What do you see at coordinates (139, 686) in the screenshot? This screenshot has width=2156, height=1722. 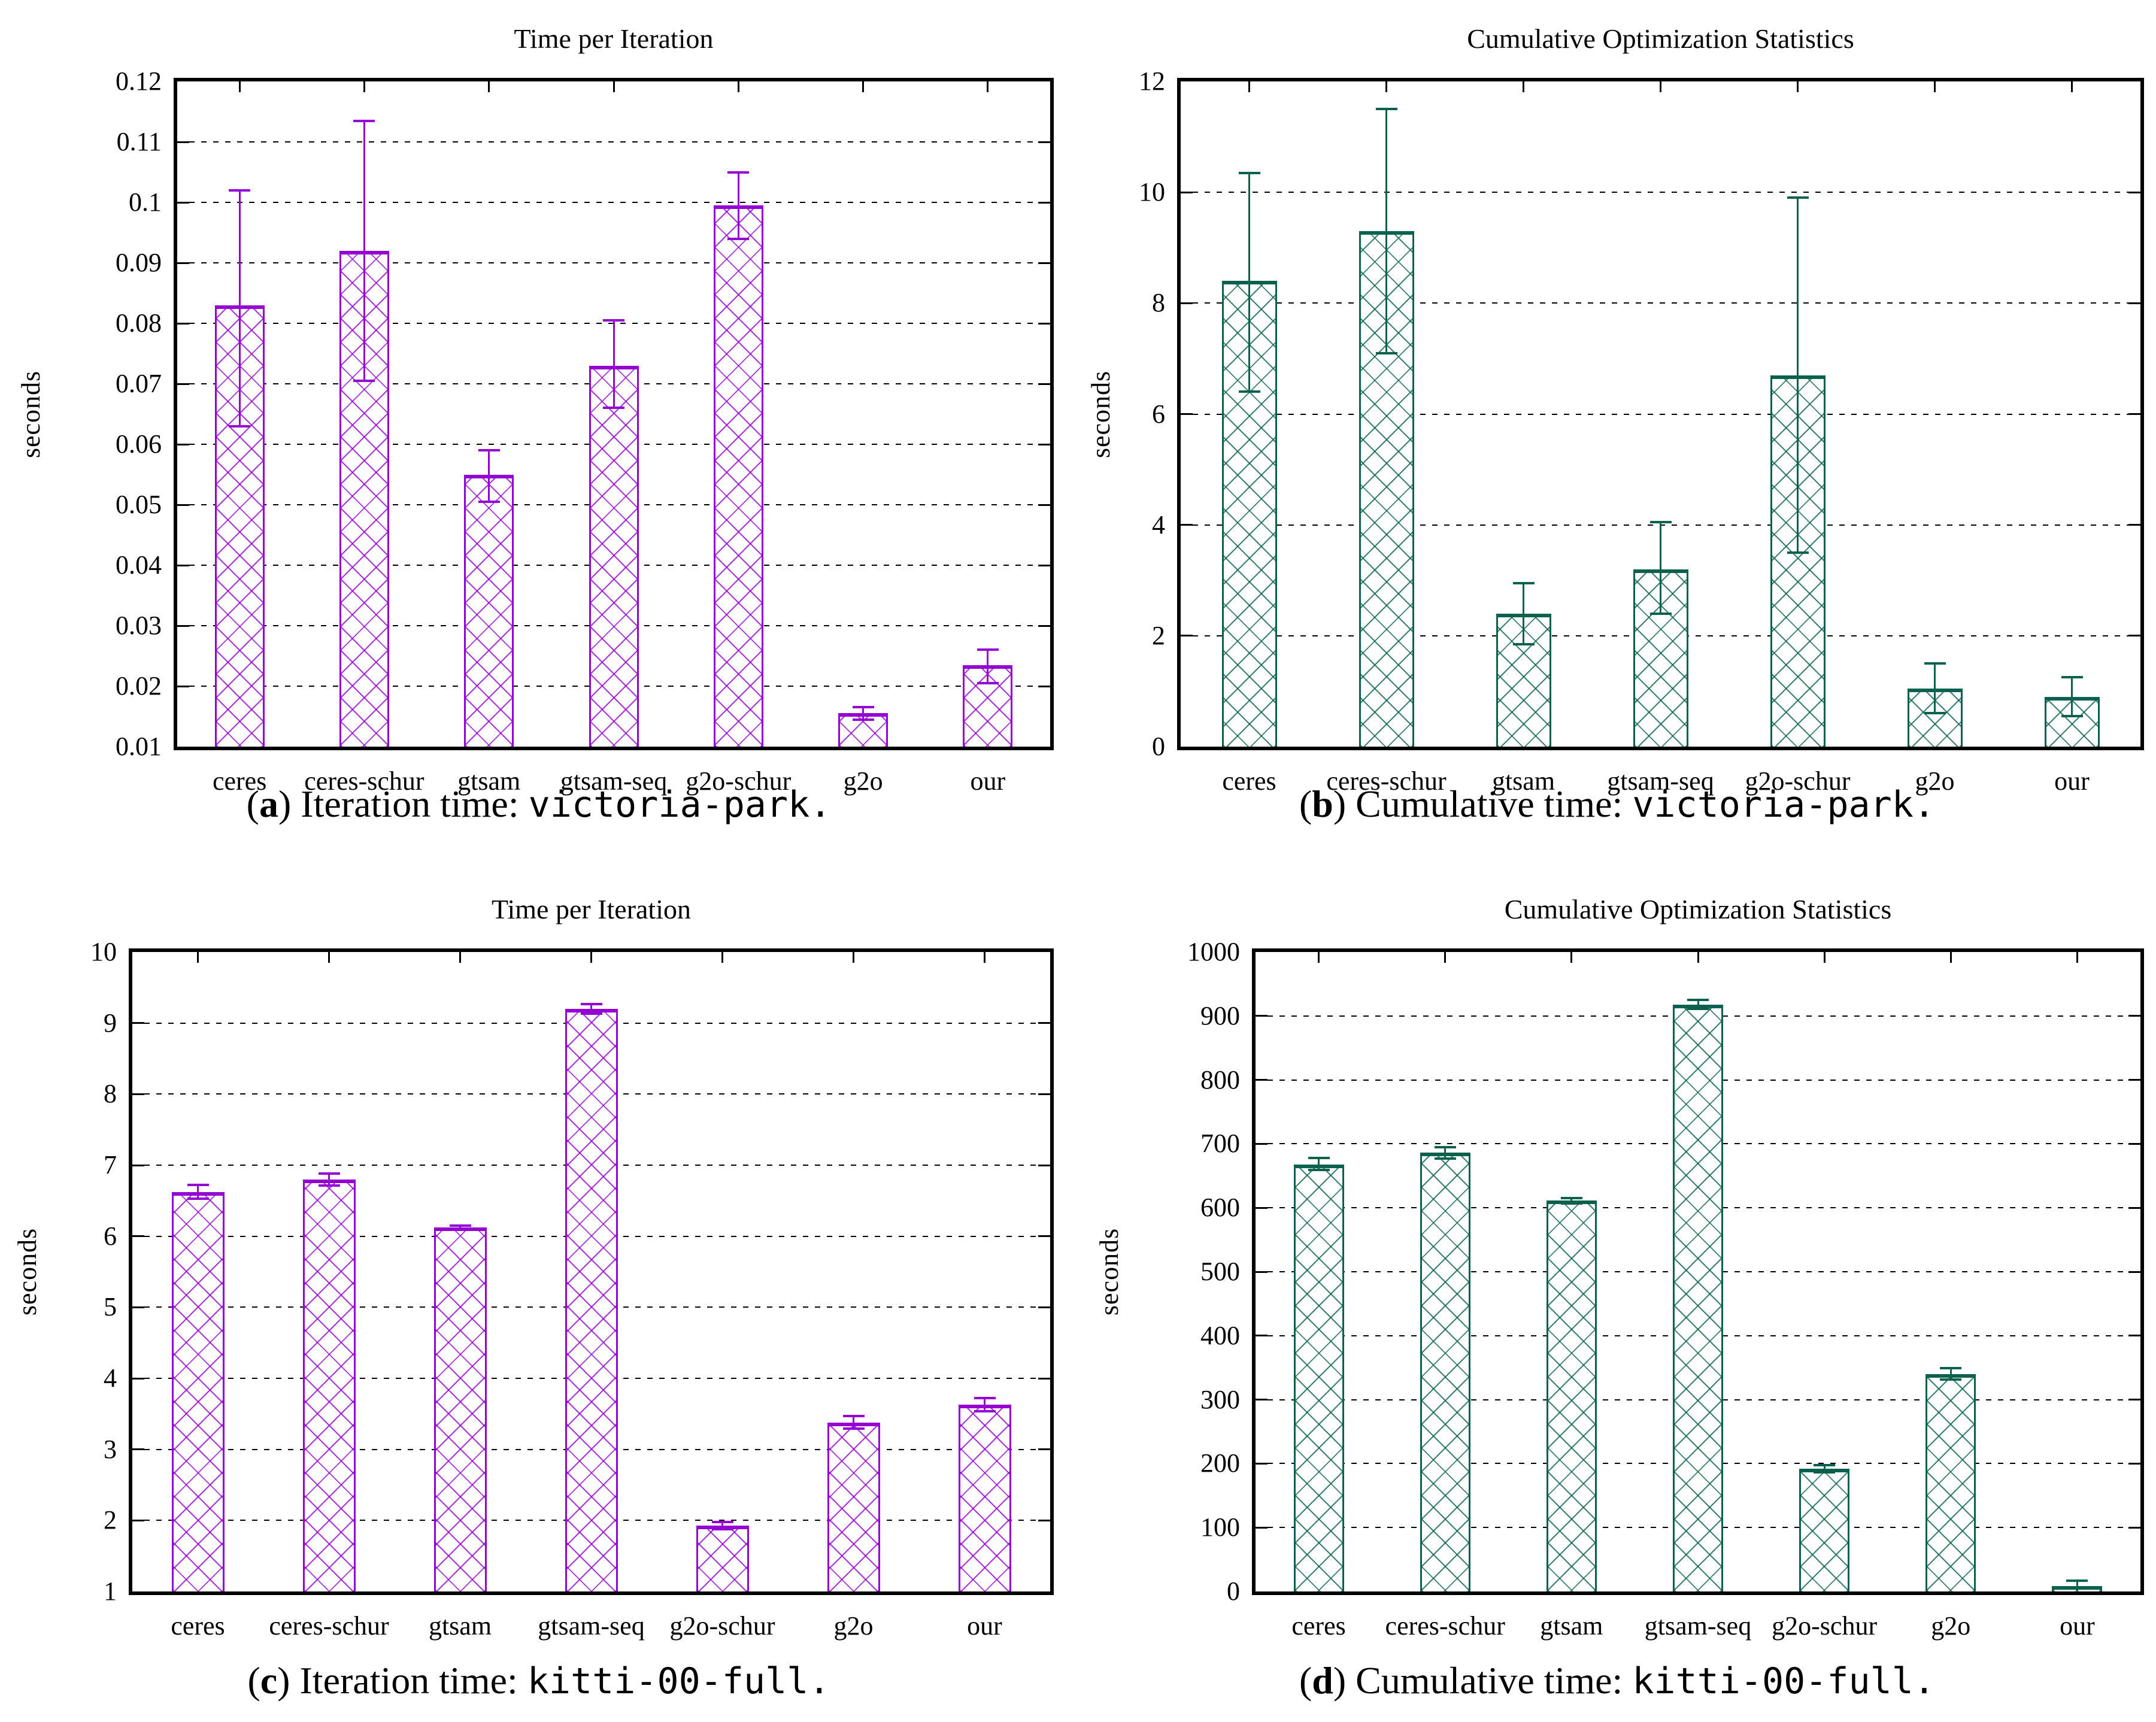 I see `y-tick-label: 0.02` at bounding box center [139, 686].